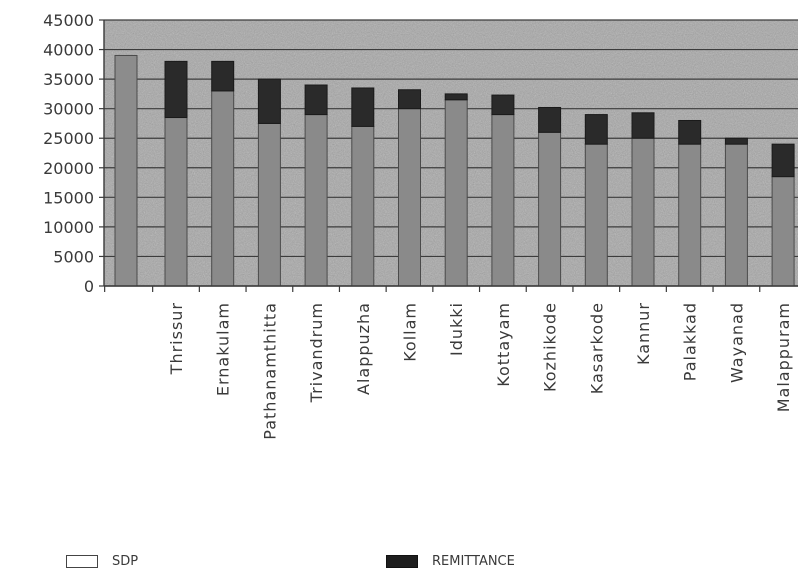  Describe the element at coordinates (89, 286) in the screenshot. I see `y-tick-label: 0` at that location.